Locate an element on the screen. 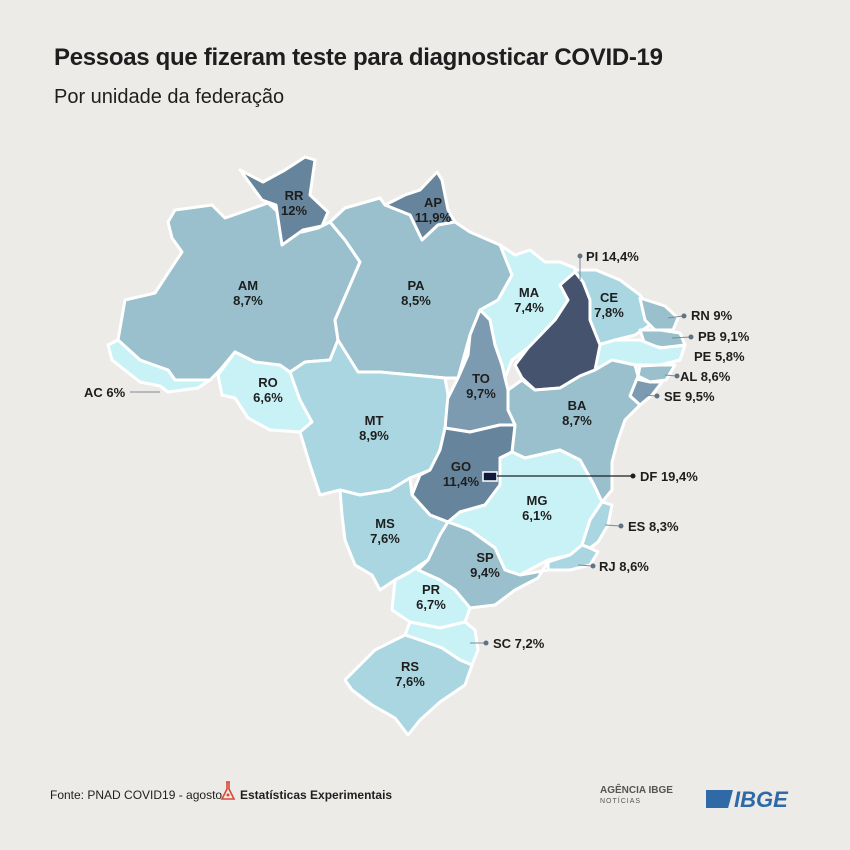 Image resolution: width=850 pixels, height=850 pixels. callout-AL-text: AL 8,6% is located at coordinates (705, 376).